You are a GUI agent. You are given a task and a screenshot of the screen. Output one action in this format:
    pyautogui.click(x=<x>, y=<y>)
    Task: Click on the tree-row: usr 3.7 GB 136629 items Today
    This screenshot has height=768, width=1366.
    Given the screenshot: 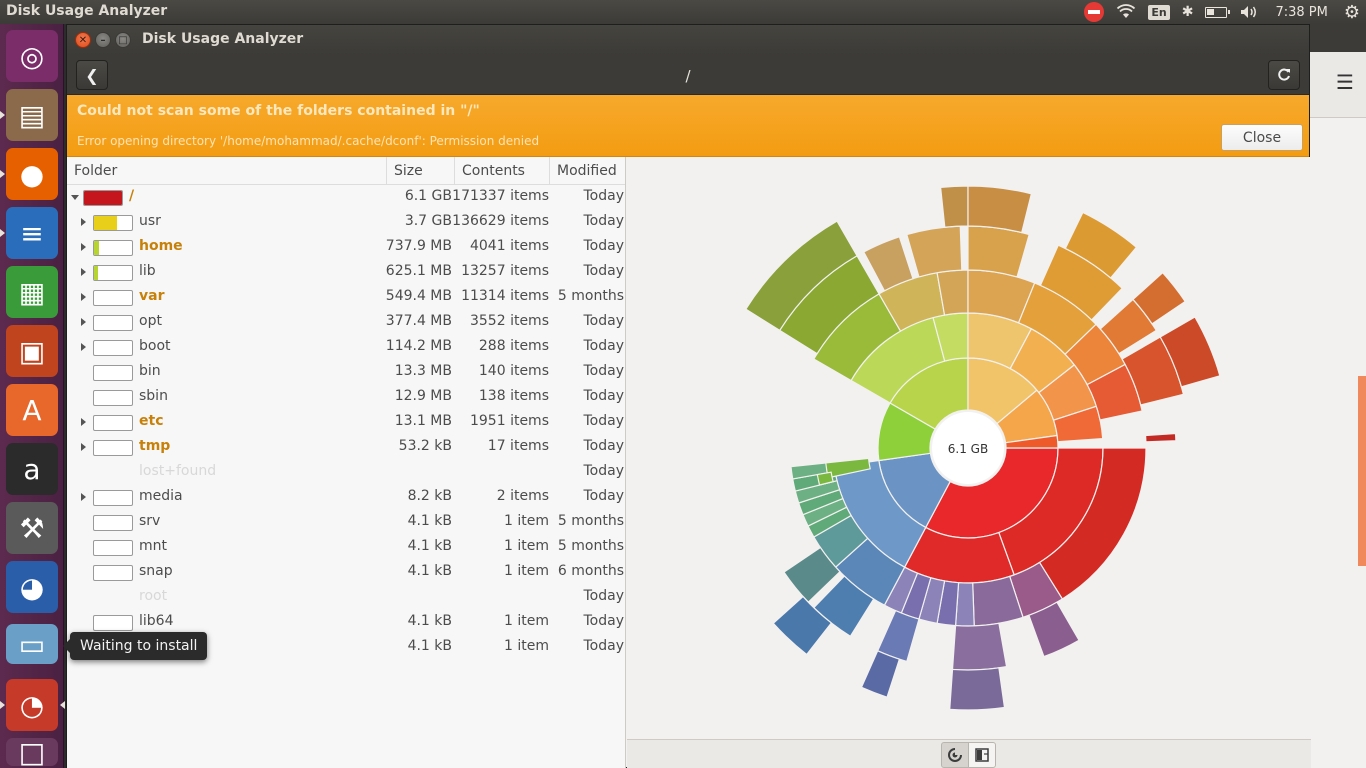 What is the action you would take?
    pyautogui.click(x=346, y=222)
    